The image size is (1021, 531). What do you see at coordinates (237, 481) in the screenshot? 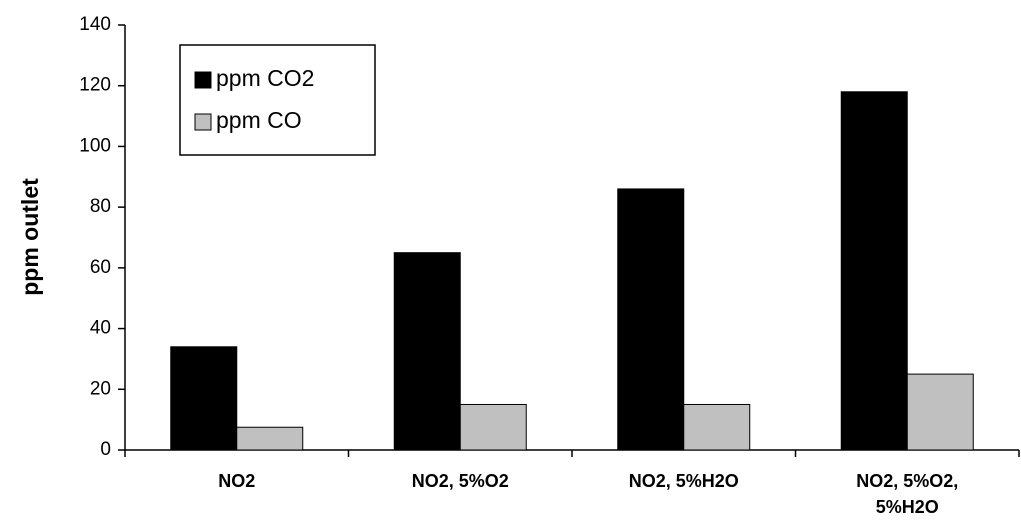
I see `x-tick-label: NO2` at bounding box center [237, 481].